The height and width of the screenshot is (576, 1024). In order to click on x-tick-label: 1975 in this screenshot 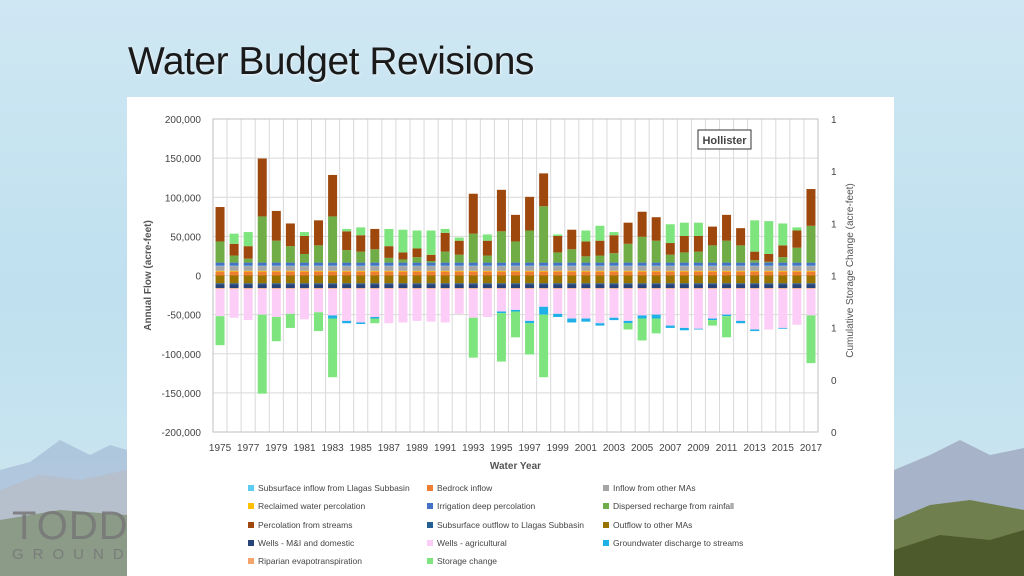, I will do `click(220, 448)`.